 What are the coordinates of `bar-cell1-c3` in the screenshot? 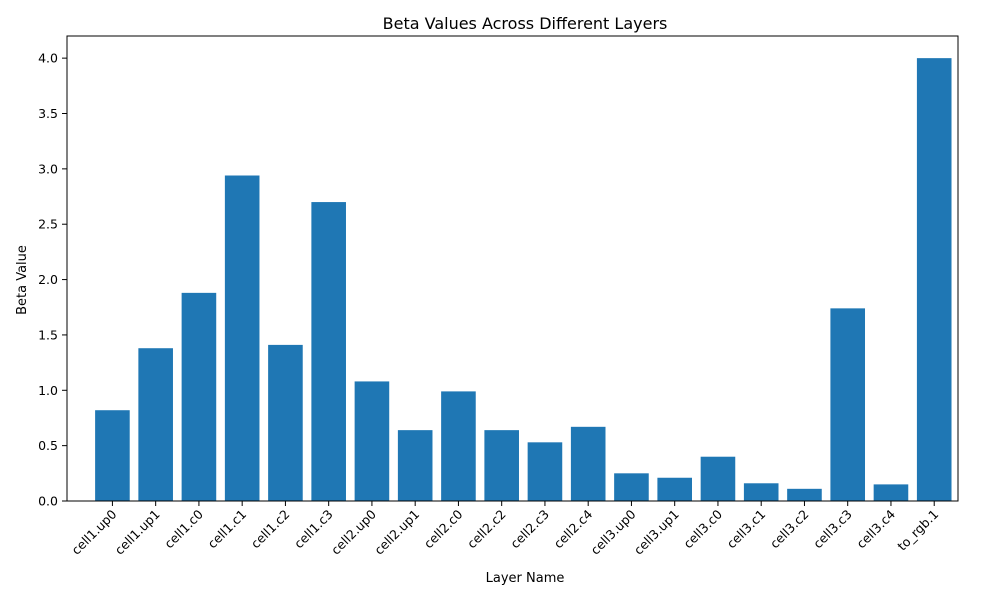 It's located at (328, 352).